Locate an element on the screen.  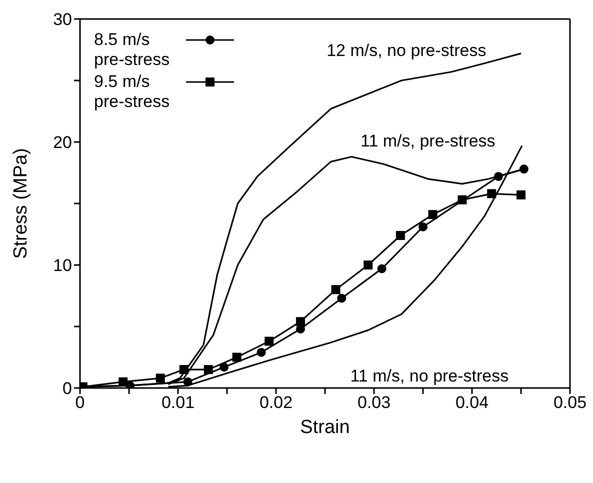
series-label: 11 m/s, no pre-stress is located at coordinates (429, 376).